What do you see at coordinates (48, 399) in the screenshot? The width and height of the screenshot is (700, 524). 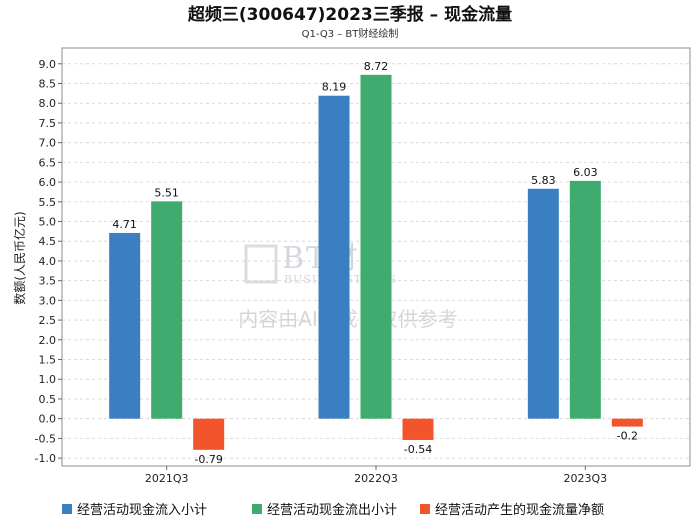 I see `y-tick-label: 0.5` at bounding box center [48, 399].